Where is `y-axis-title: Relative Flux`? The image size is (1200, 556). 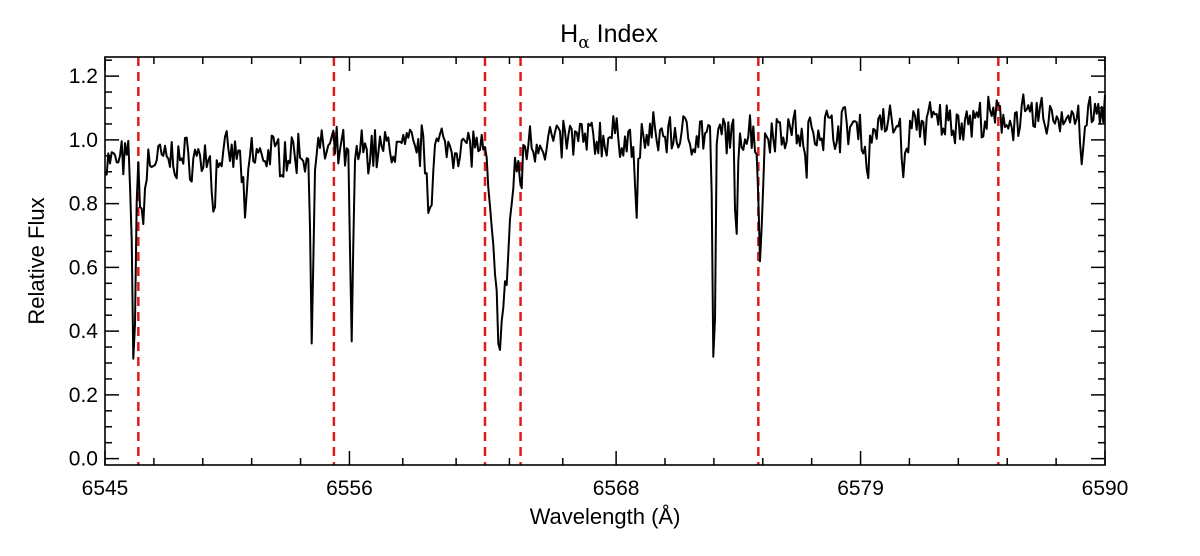
y-axis-title: Relative Flux is located at coordinates (36, 260).